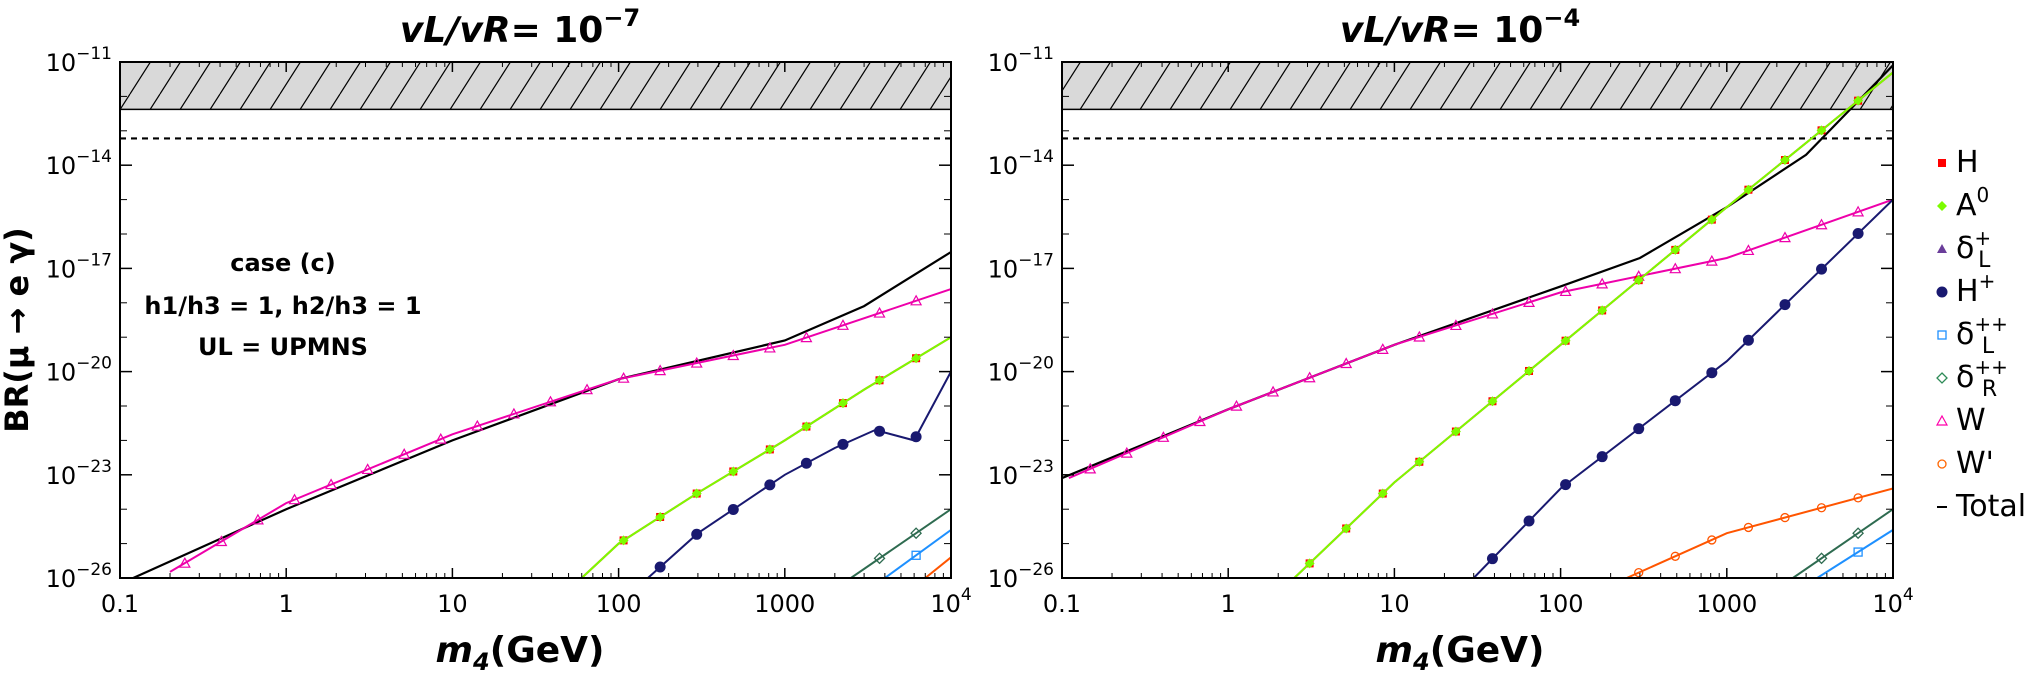  Describe the element at coordinates (452, 604) in the screenshot. I see `x-tick-label: 10` at that location.